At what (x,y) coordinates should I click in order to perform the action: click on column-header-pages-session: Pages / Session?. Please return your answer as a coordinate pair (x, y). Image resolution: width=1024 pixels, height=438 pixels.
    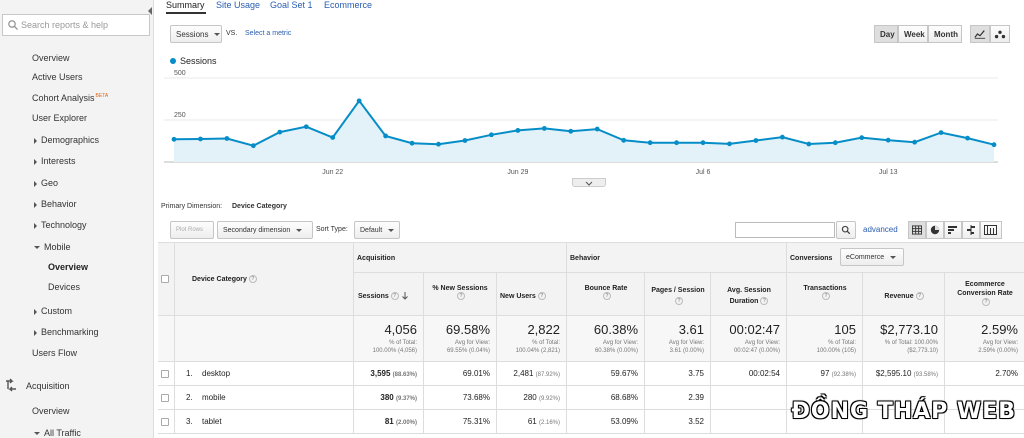
    Looking at the image, I should click on (678, 296).